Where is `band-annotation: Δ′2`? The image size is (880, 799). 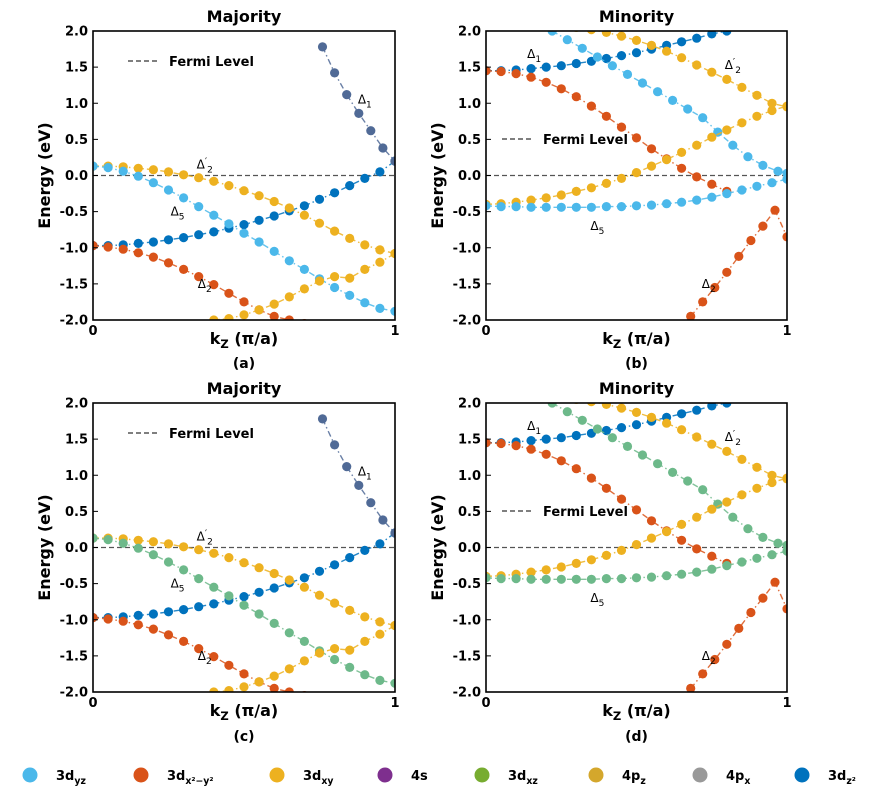 band-annotation: Δ′2 is located at coordinates (205, 538).